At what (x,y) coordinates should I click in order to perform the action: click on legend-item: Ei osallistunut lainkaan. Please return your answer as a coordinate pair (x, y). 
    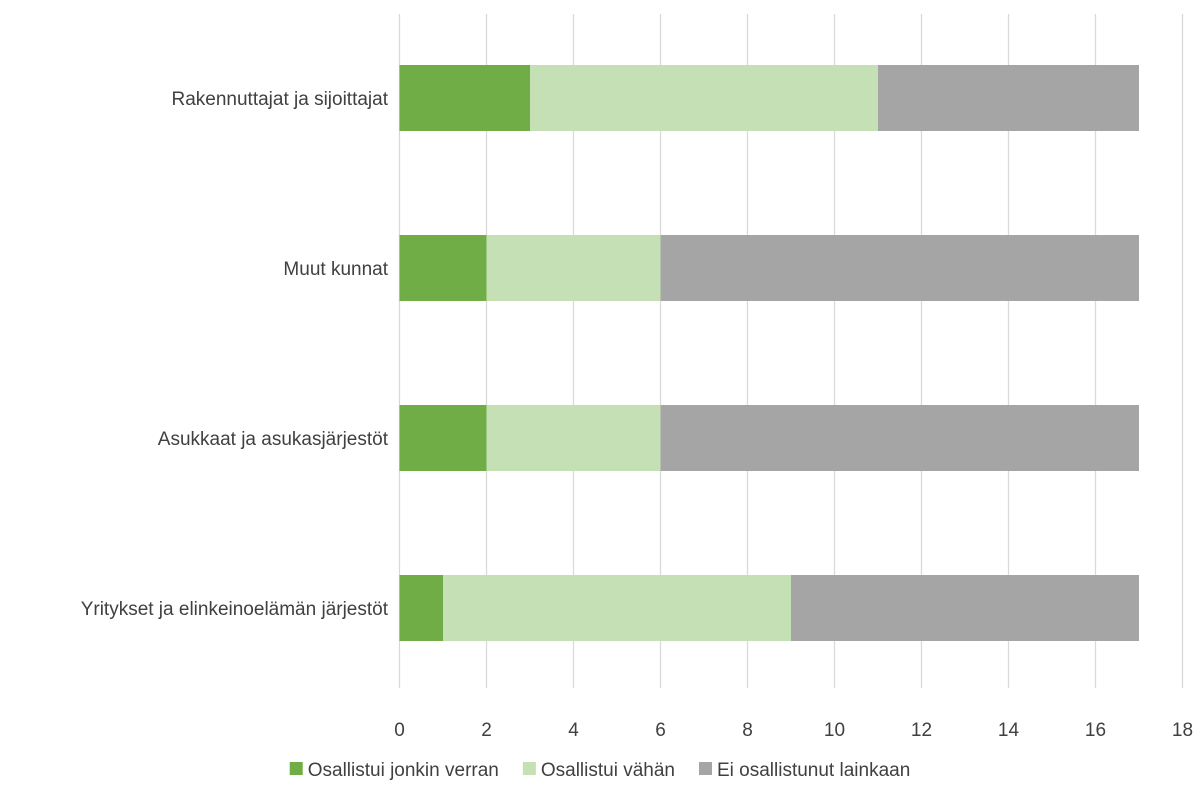
    Looking at the image, I should click on (804, 770).